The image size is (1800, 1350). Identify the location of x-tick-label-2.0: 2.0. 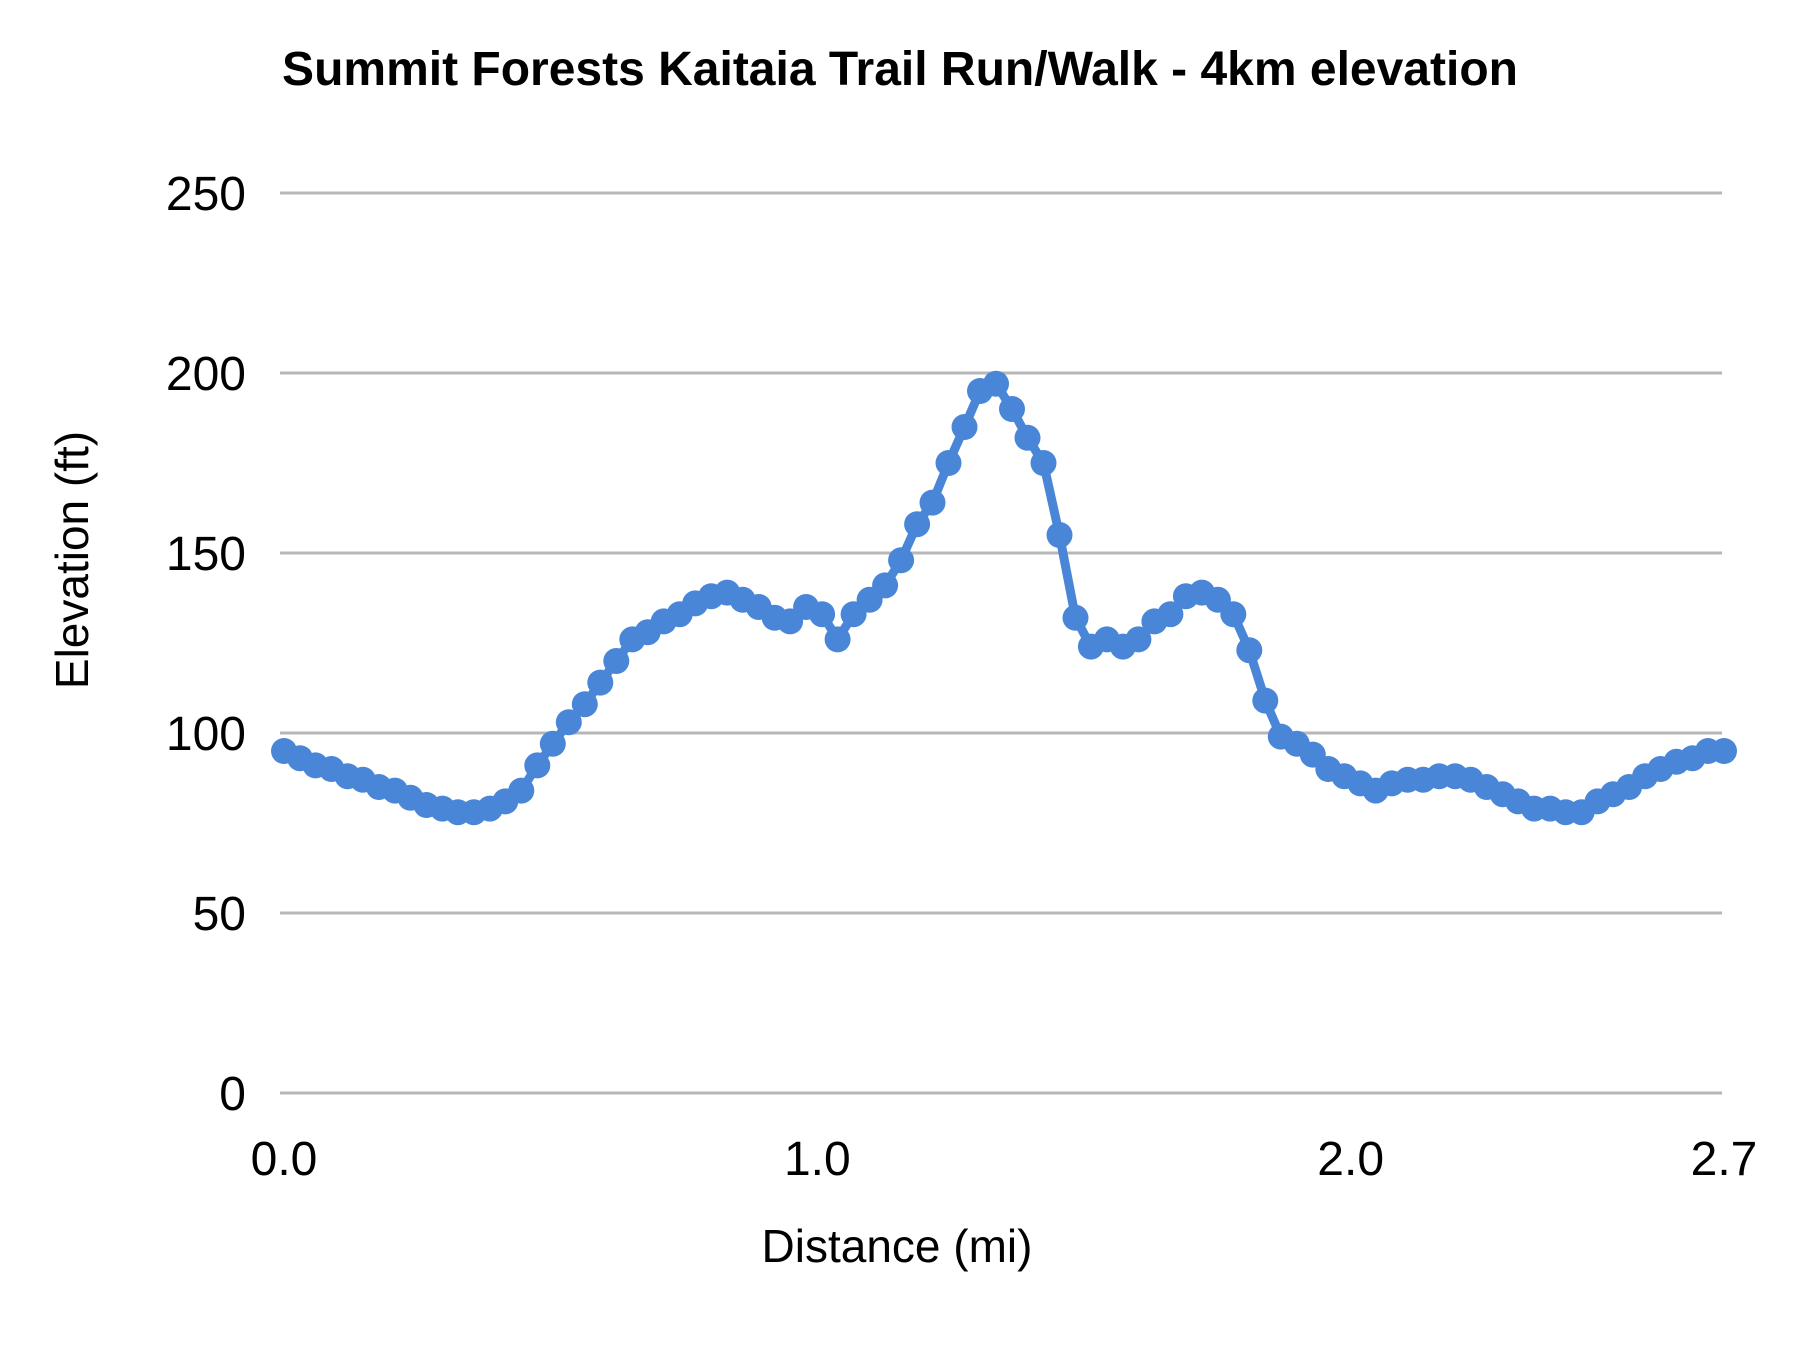
(1350, 1159).